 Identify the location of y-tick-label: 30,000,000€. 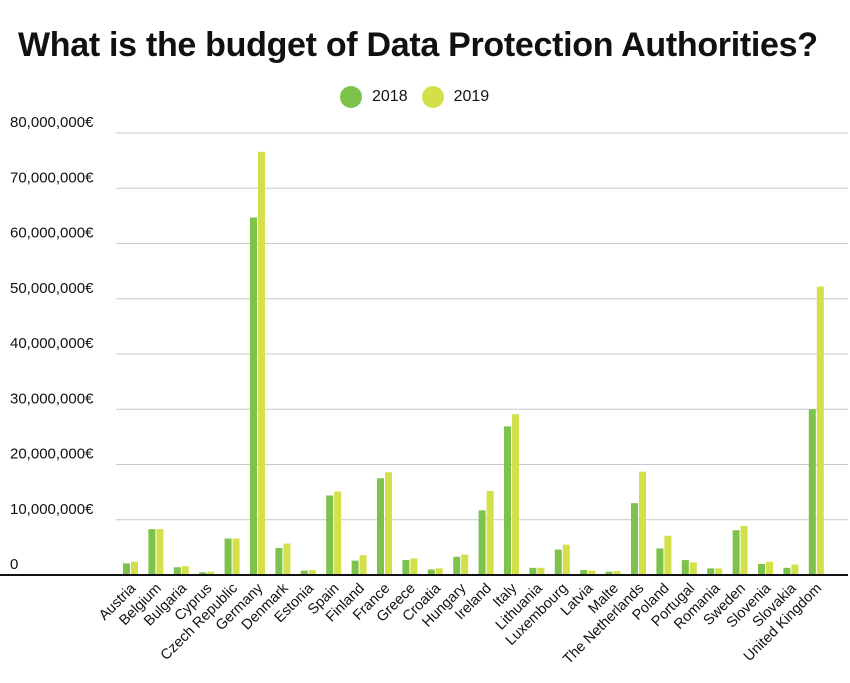
(52, 398).